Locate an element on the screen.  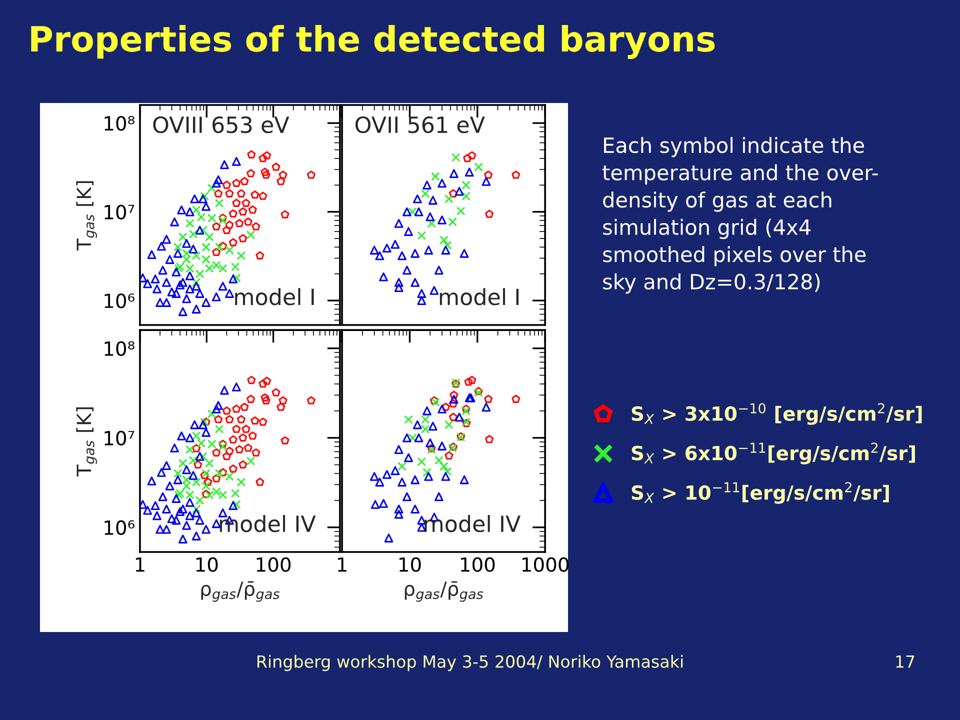
legend-label: S$_{X}$ > 10$^{−11}$[erg/s/cm$^{2}$/sr] is located at coordinates (760, 493).